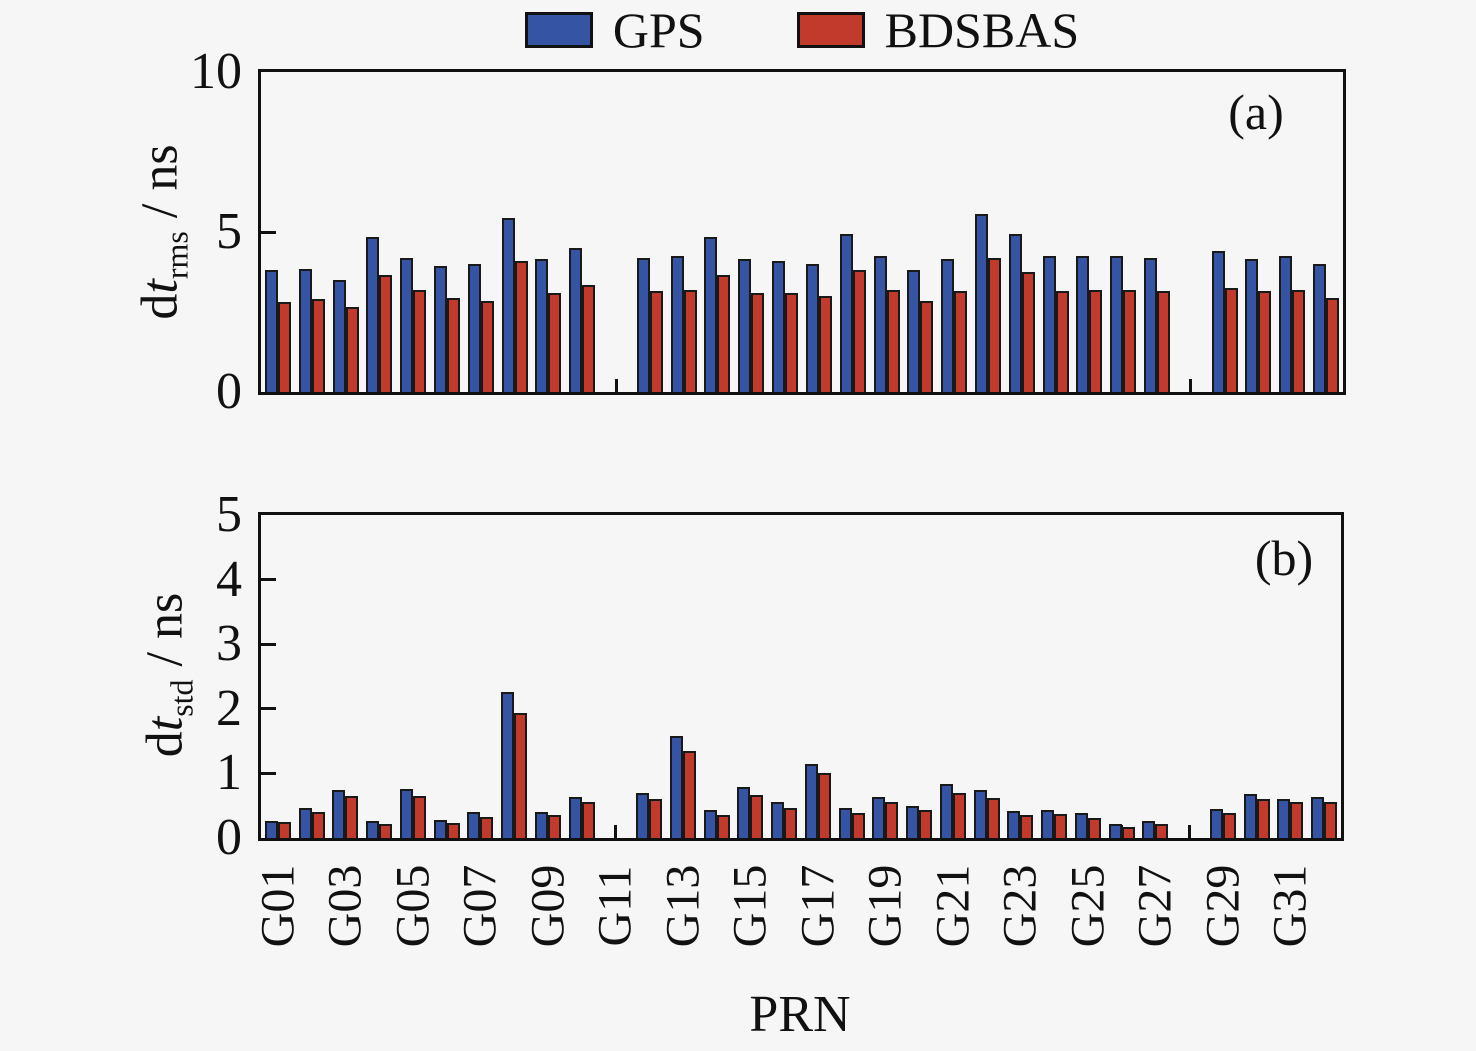  What do you see at coordinates (558, 30) in the screenshot?
I see `legend-swatch-gps` at bounding box center [558, 30].